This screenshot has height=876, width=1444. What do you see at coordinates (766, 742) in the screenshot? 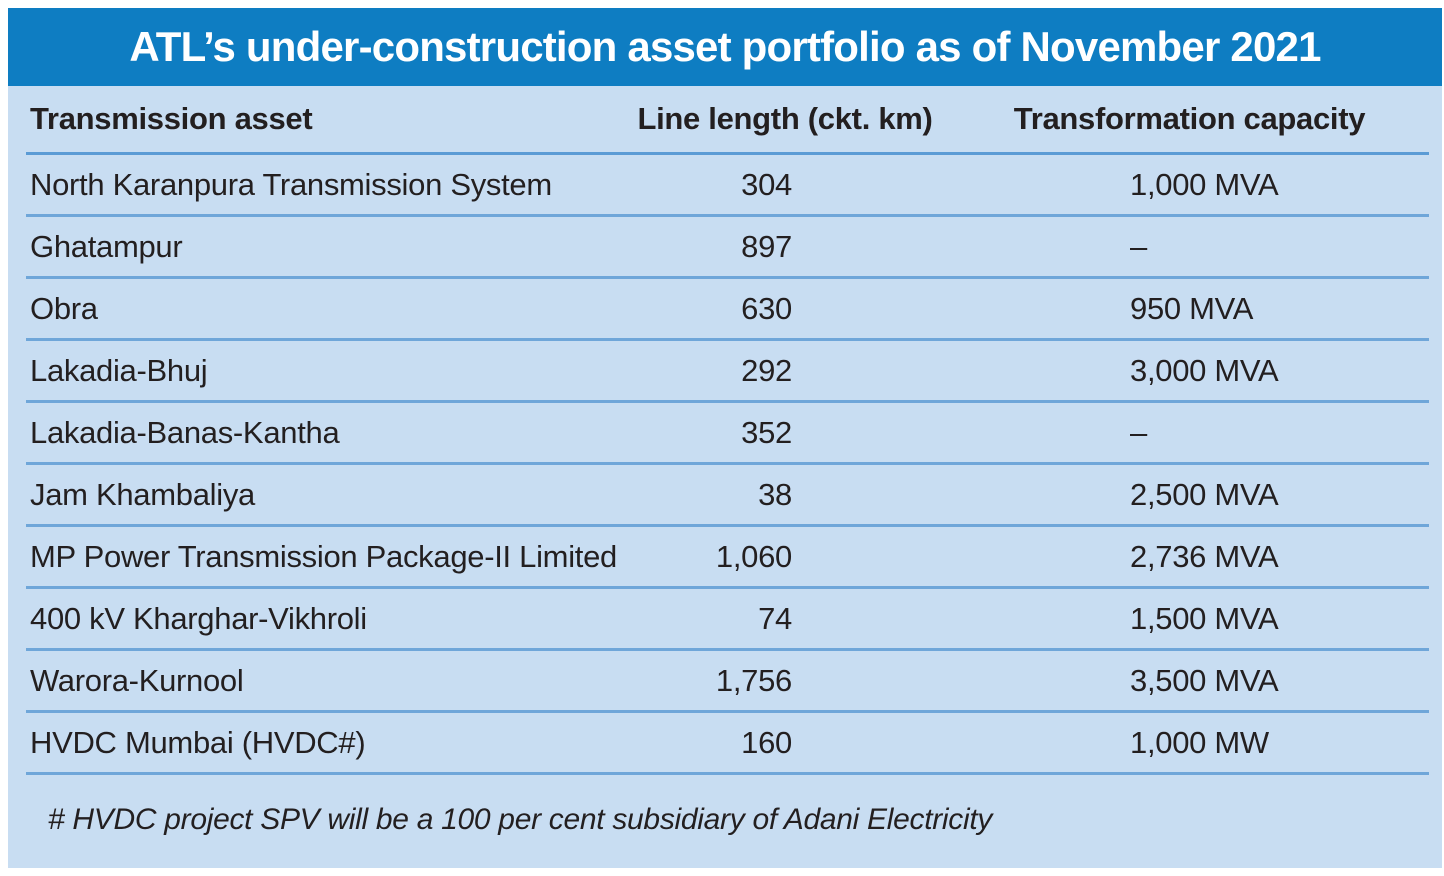
I see `line-length-cell: 160` at bounding box center [766, 742].